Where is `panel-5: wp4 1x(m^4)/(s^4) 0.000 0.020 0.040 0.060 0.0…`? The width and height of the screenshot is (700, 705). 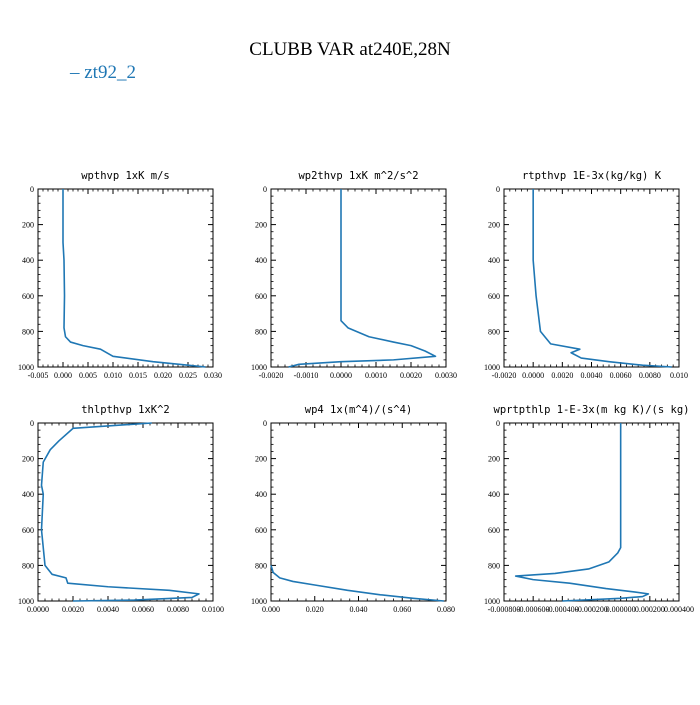
panel-5: wp4 1x(m^4)/(s^4) 0.000 0.020 0.040 0.060 0.0… is located at coordinates (353, 509).